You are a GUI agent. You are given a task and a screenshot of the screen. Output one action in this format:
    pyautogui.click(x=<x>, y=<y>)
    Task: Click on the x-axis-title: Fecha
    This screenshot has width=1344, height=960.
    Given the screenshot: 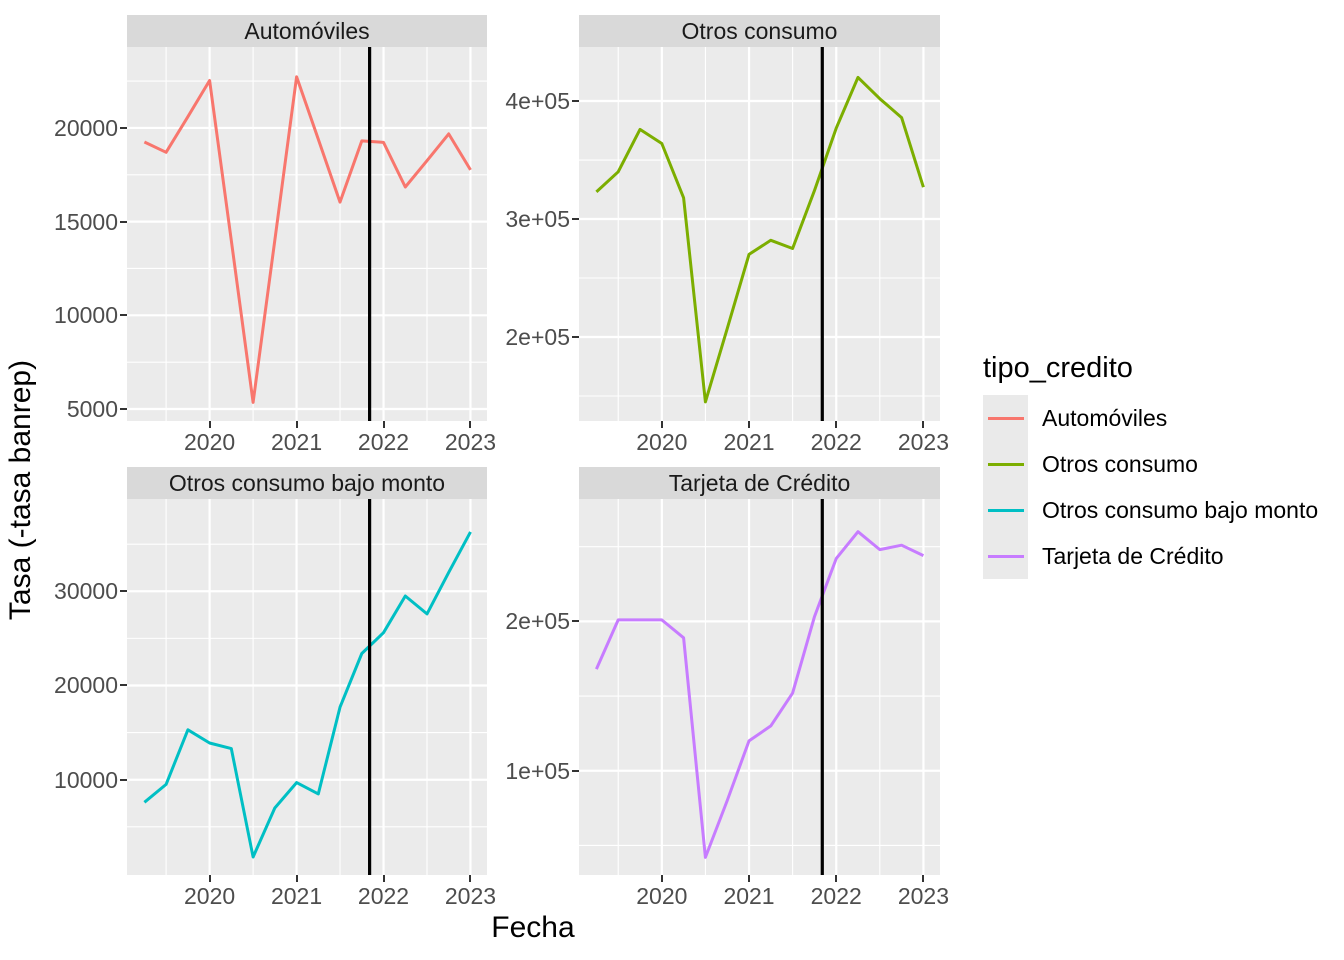 What is the action you would take?
    pyautogui.click(x=533, y=927)
    